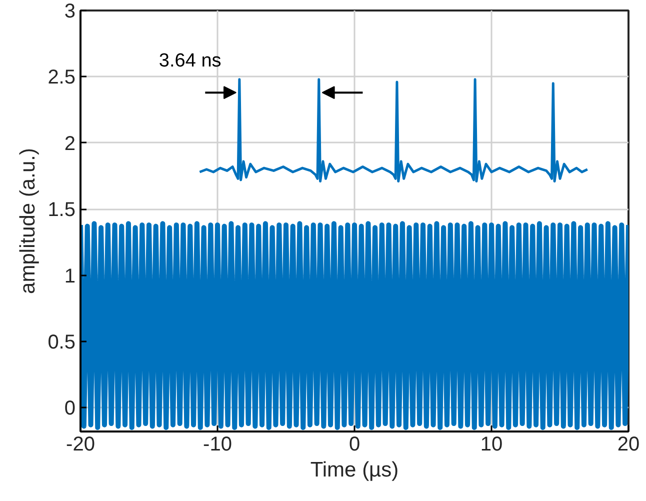  I want to click on y-axis-title: amplitude (a.u.), so click(28, 221).